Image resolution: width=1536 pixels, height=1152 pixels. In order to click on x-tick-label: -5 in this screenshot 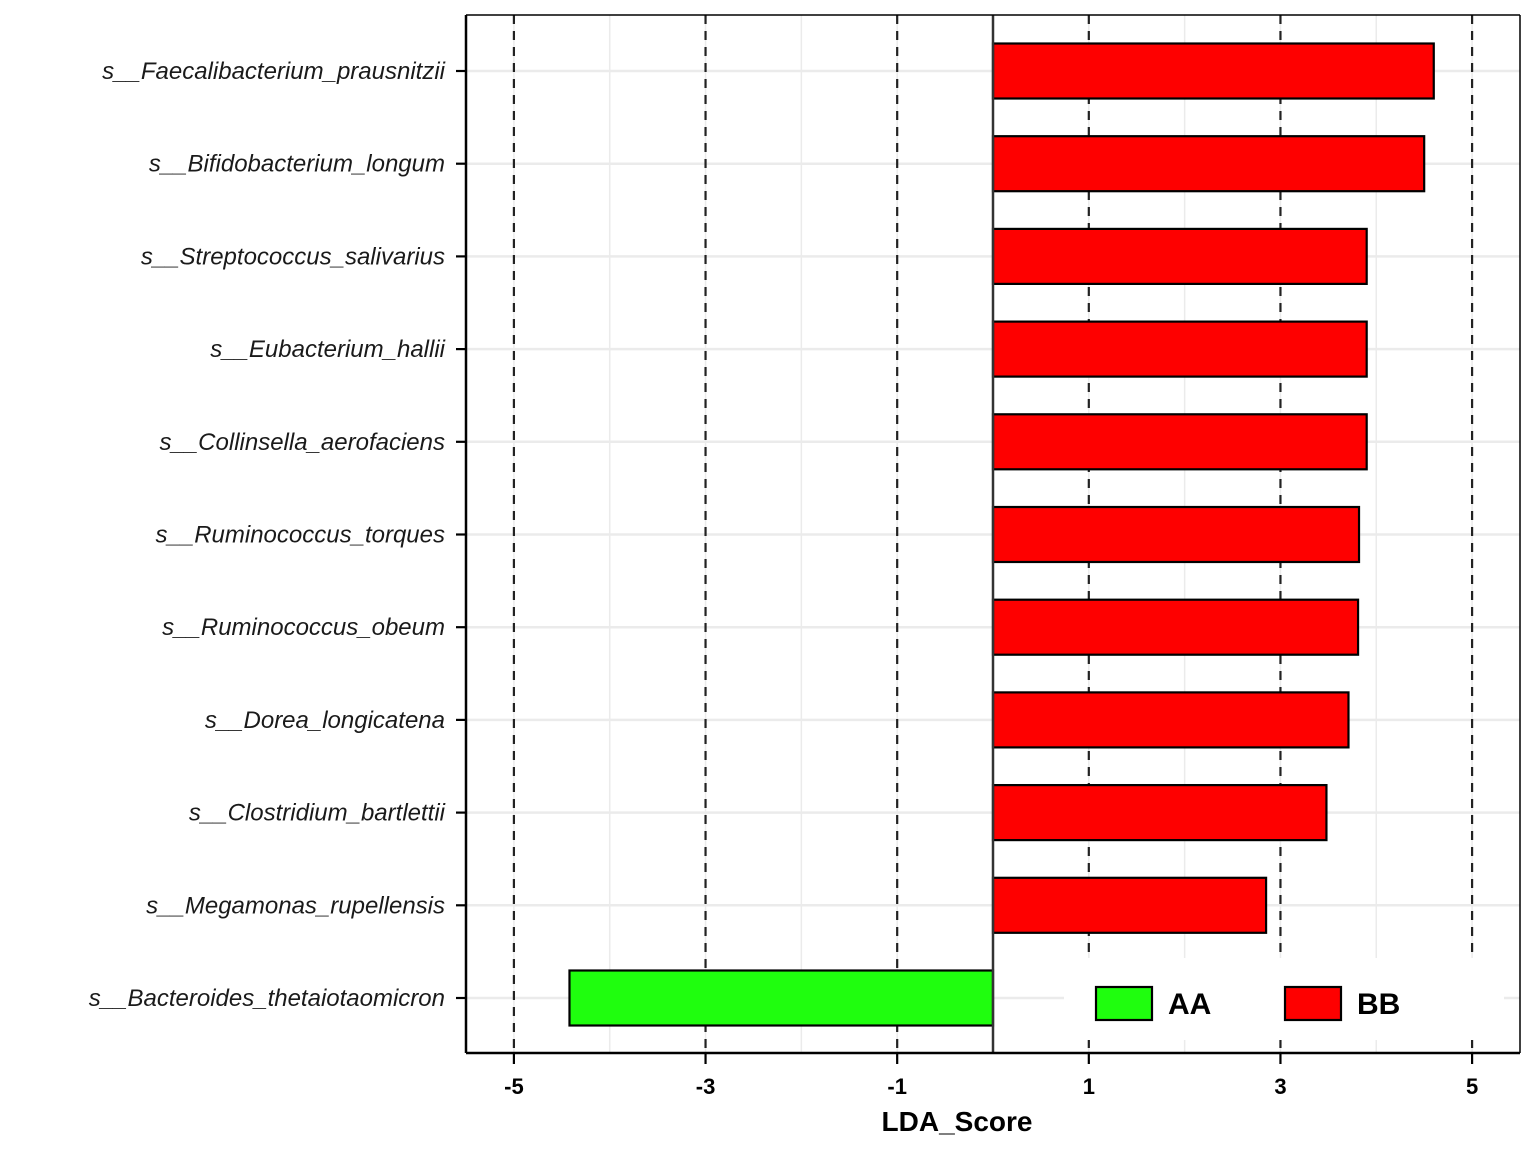, I will do `click(514, 1086)`.